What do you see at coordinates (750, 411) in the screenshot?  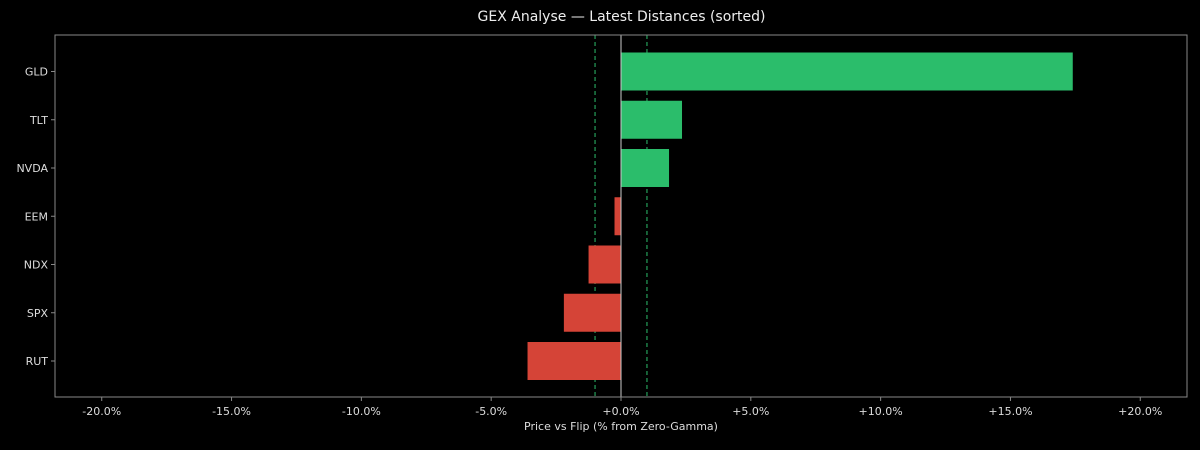 I see `x-tick-label: +5.0%` at bounding box center [750, 411].